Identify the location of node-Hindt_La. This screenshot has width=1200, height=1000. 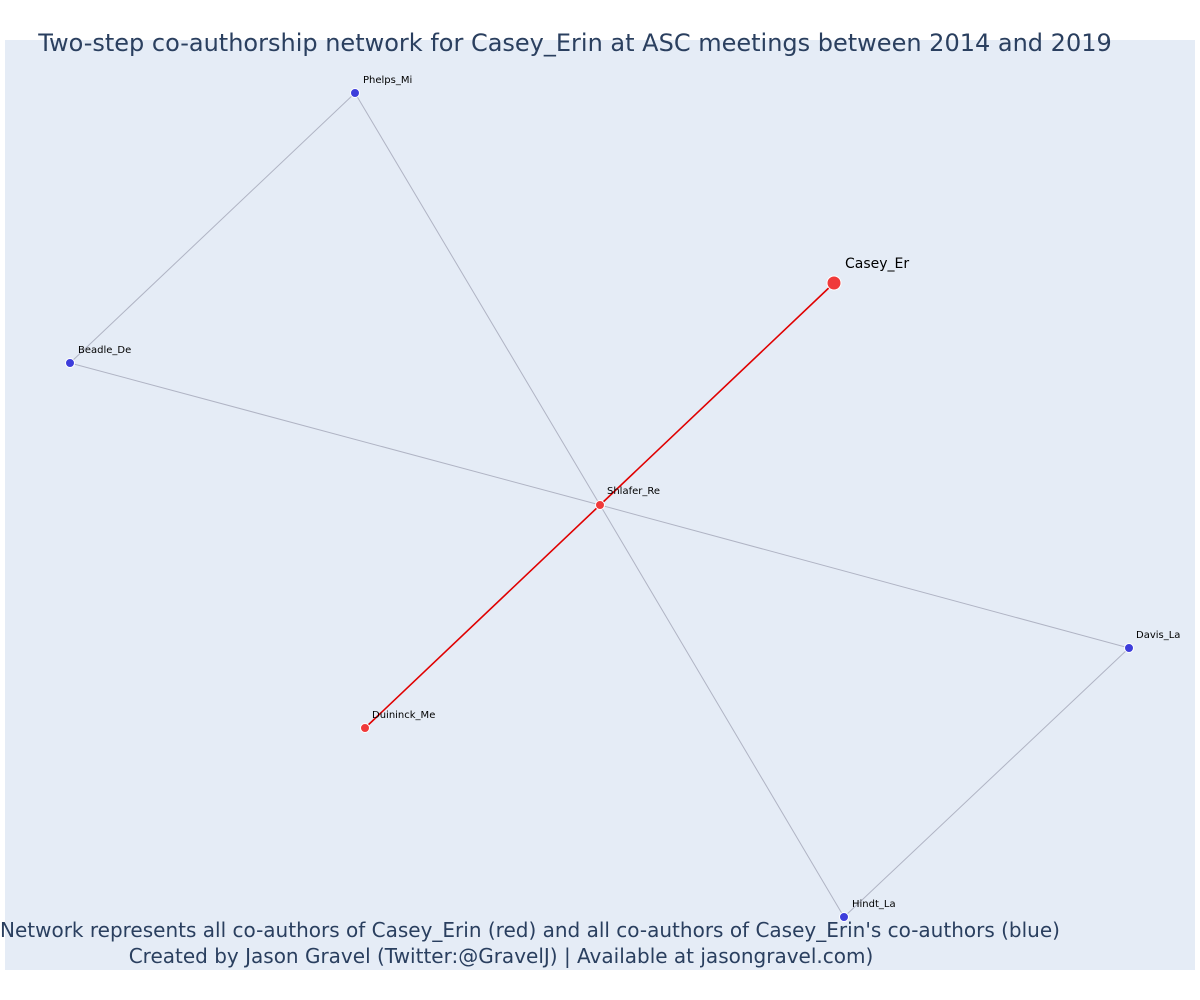
(844, 917).